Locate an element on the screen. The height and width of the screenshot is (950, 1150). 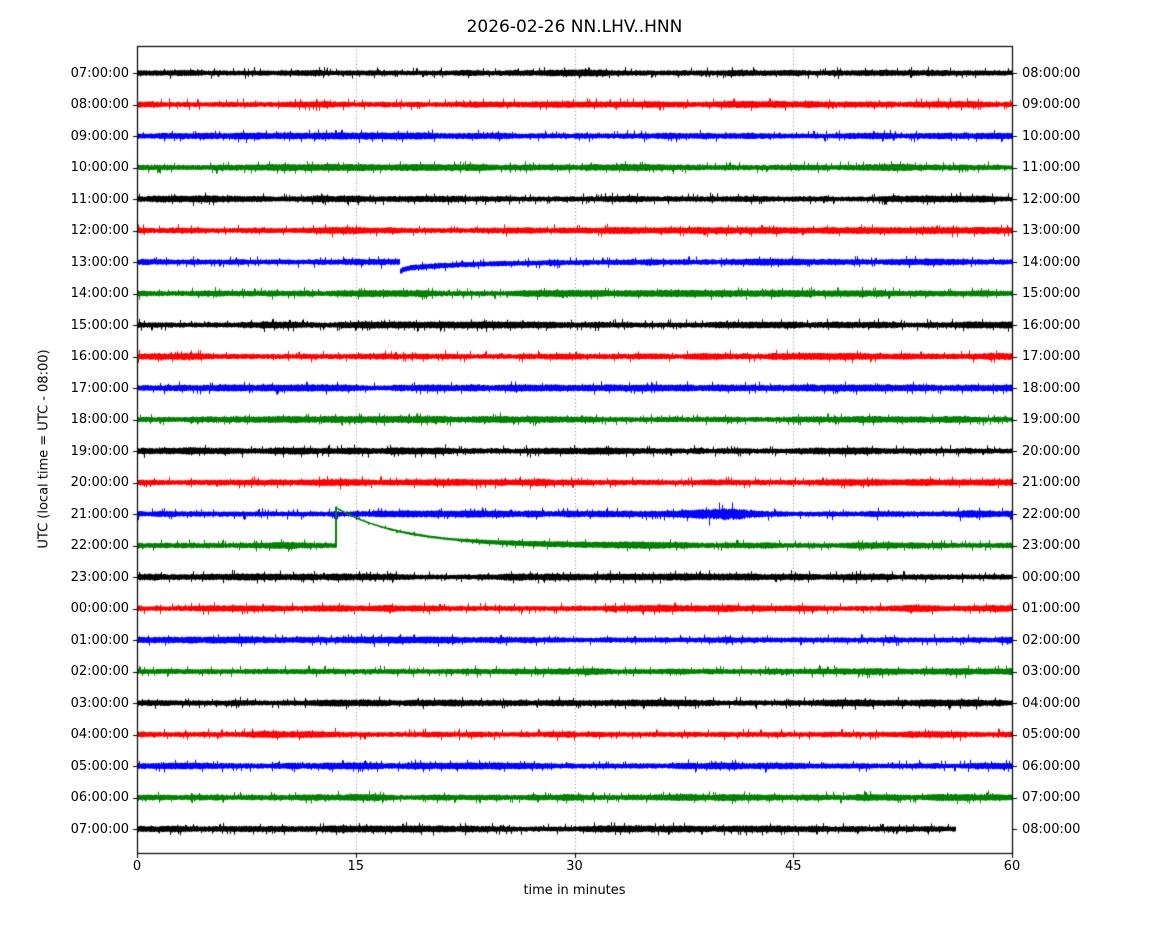
utc-tick-label: 13:00:00 is located at coordinates (99, 262).